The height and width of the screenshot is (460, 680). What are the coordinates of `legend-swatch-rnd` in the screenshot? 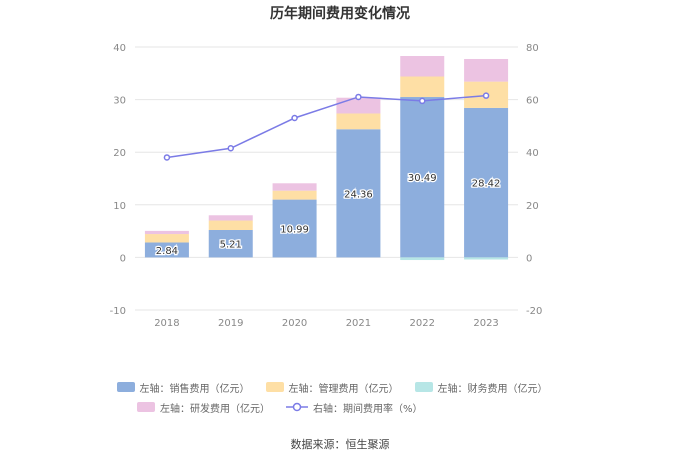 It's located at (146, 407).